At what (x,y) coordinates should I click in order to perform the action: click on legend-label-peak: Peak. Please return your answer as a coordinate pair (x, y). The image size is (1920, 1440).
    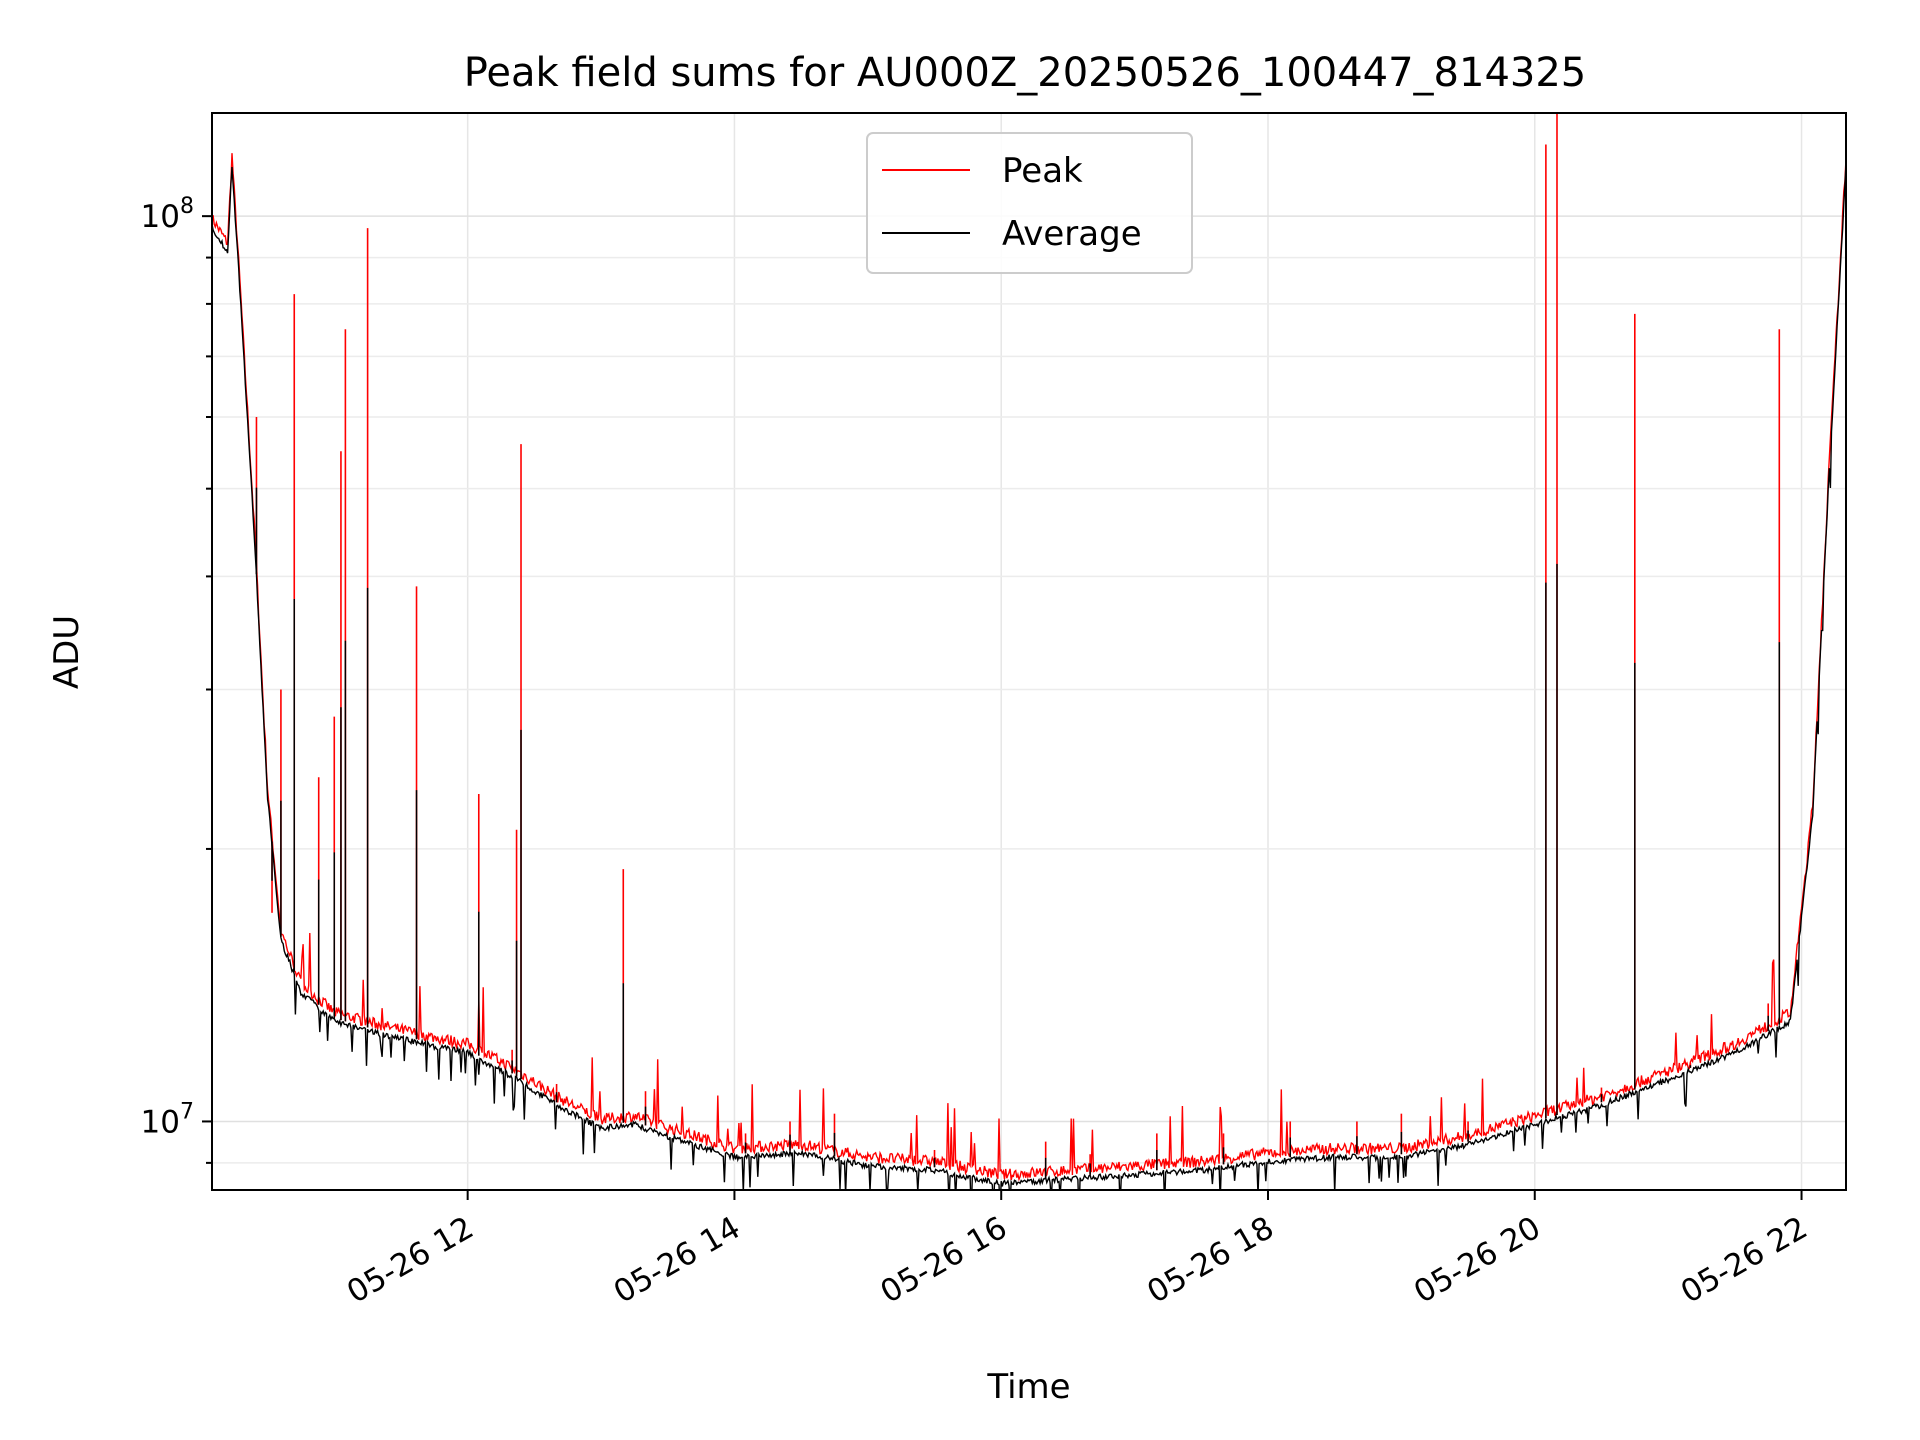
    Looking at the image, I should click on (1042, 171).